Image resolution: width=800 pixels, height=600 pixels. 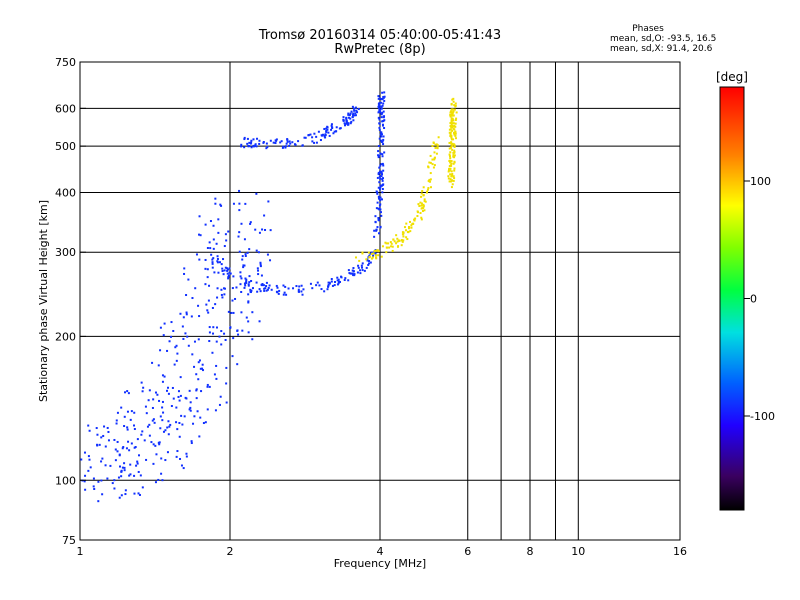 What do you see at coordinates (663, 39) in the screenshot?
I see `phases-o-stats: mean, sd,O: -93.5, 16.5` at bounding box center [663, 39].